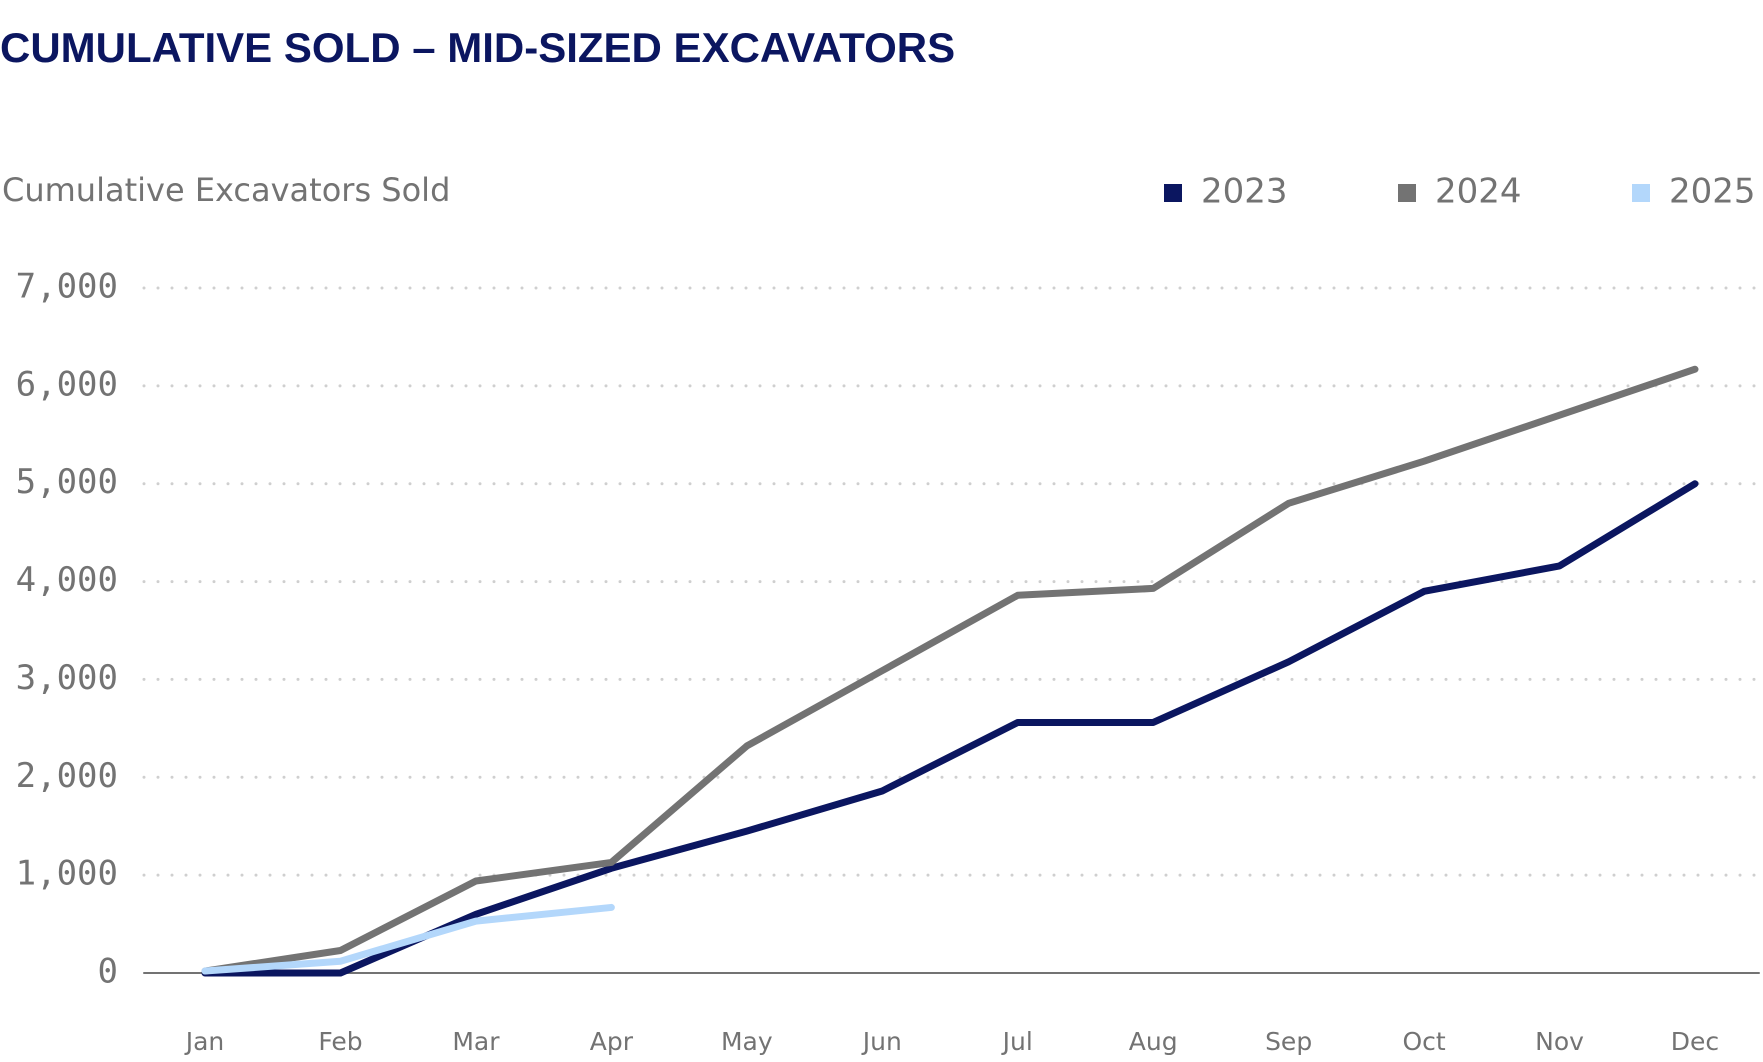  Describe the element at coordinates (1244, 192) in the screenshot. I see `legend-label: 2023` at that location.